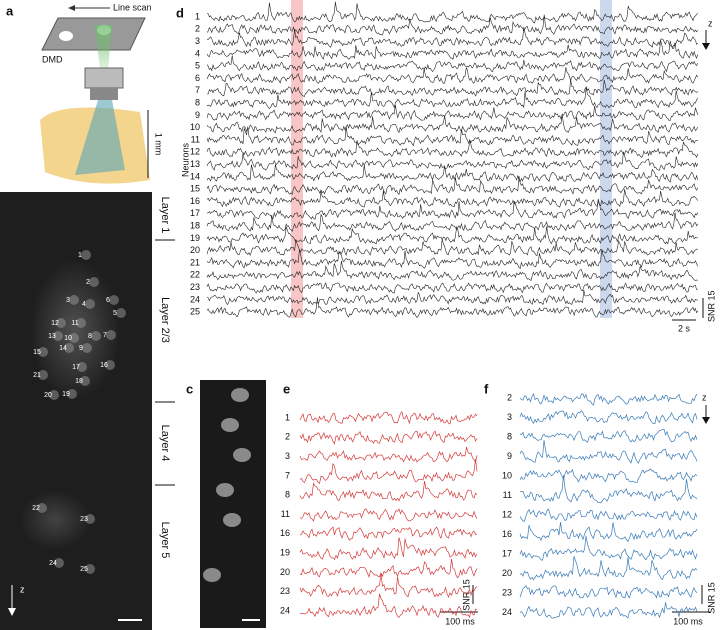  Describe the element at coordinates (104, 78) in the screenshot. I see `objective` at that location.